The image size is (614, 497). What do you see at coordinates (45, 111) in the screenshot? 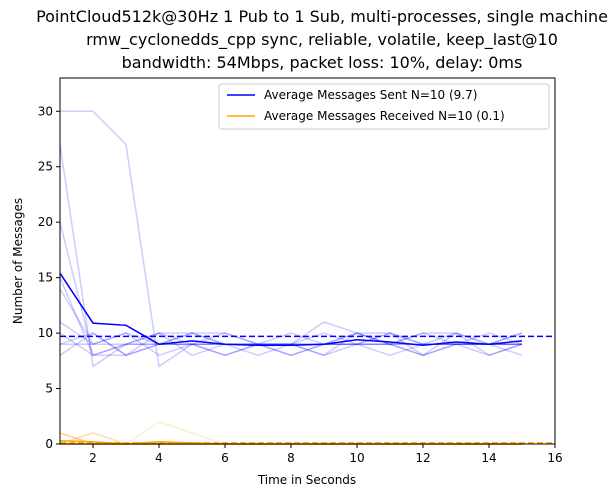
I see `y-tick-label-30: 30` at bounding box center [45, 111].